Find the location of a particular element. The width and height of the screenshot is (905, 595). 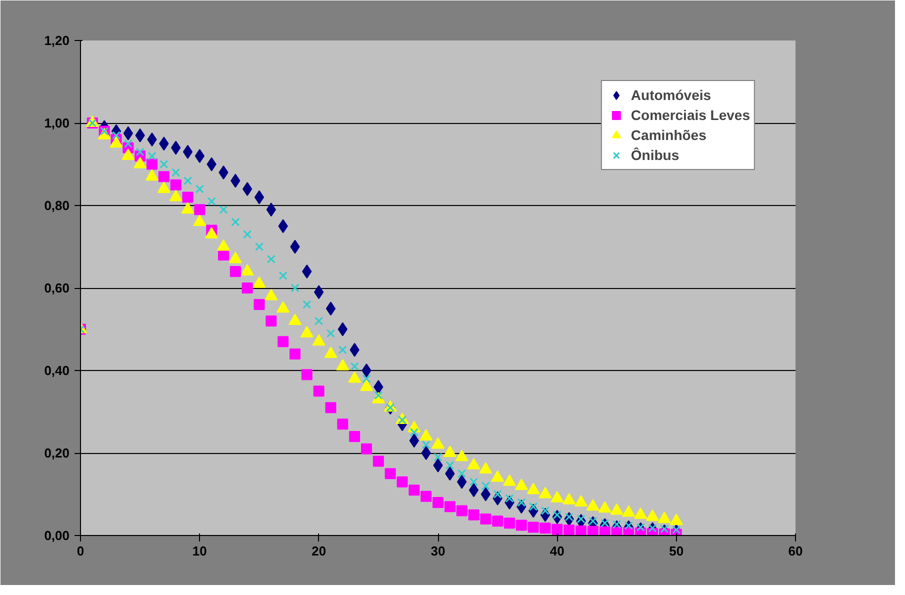

x-tick-label: 30 is located at coordinates (438, 551).